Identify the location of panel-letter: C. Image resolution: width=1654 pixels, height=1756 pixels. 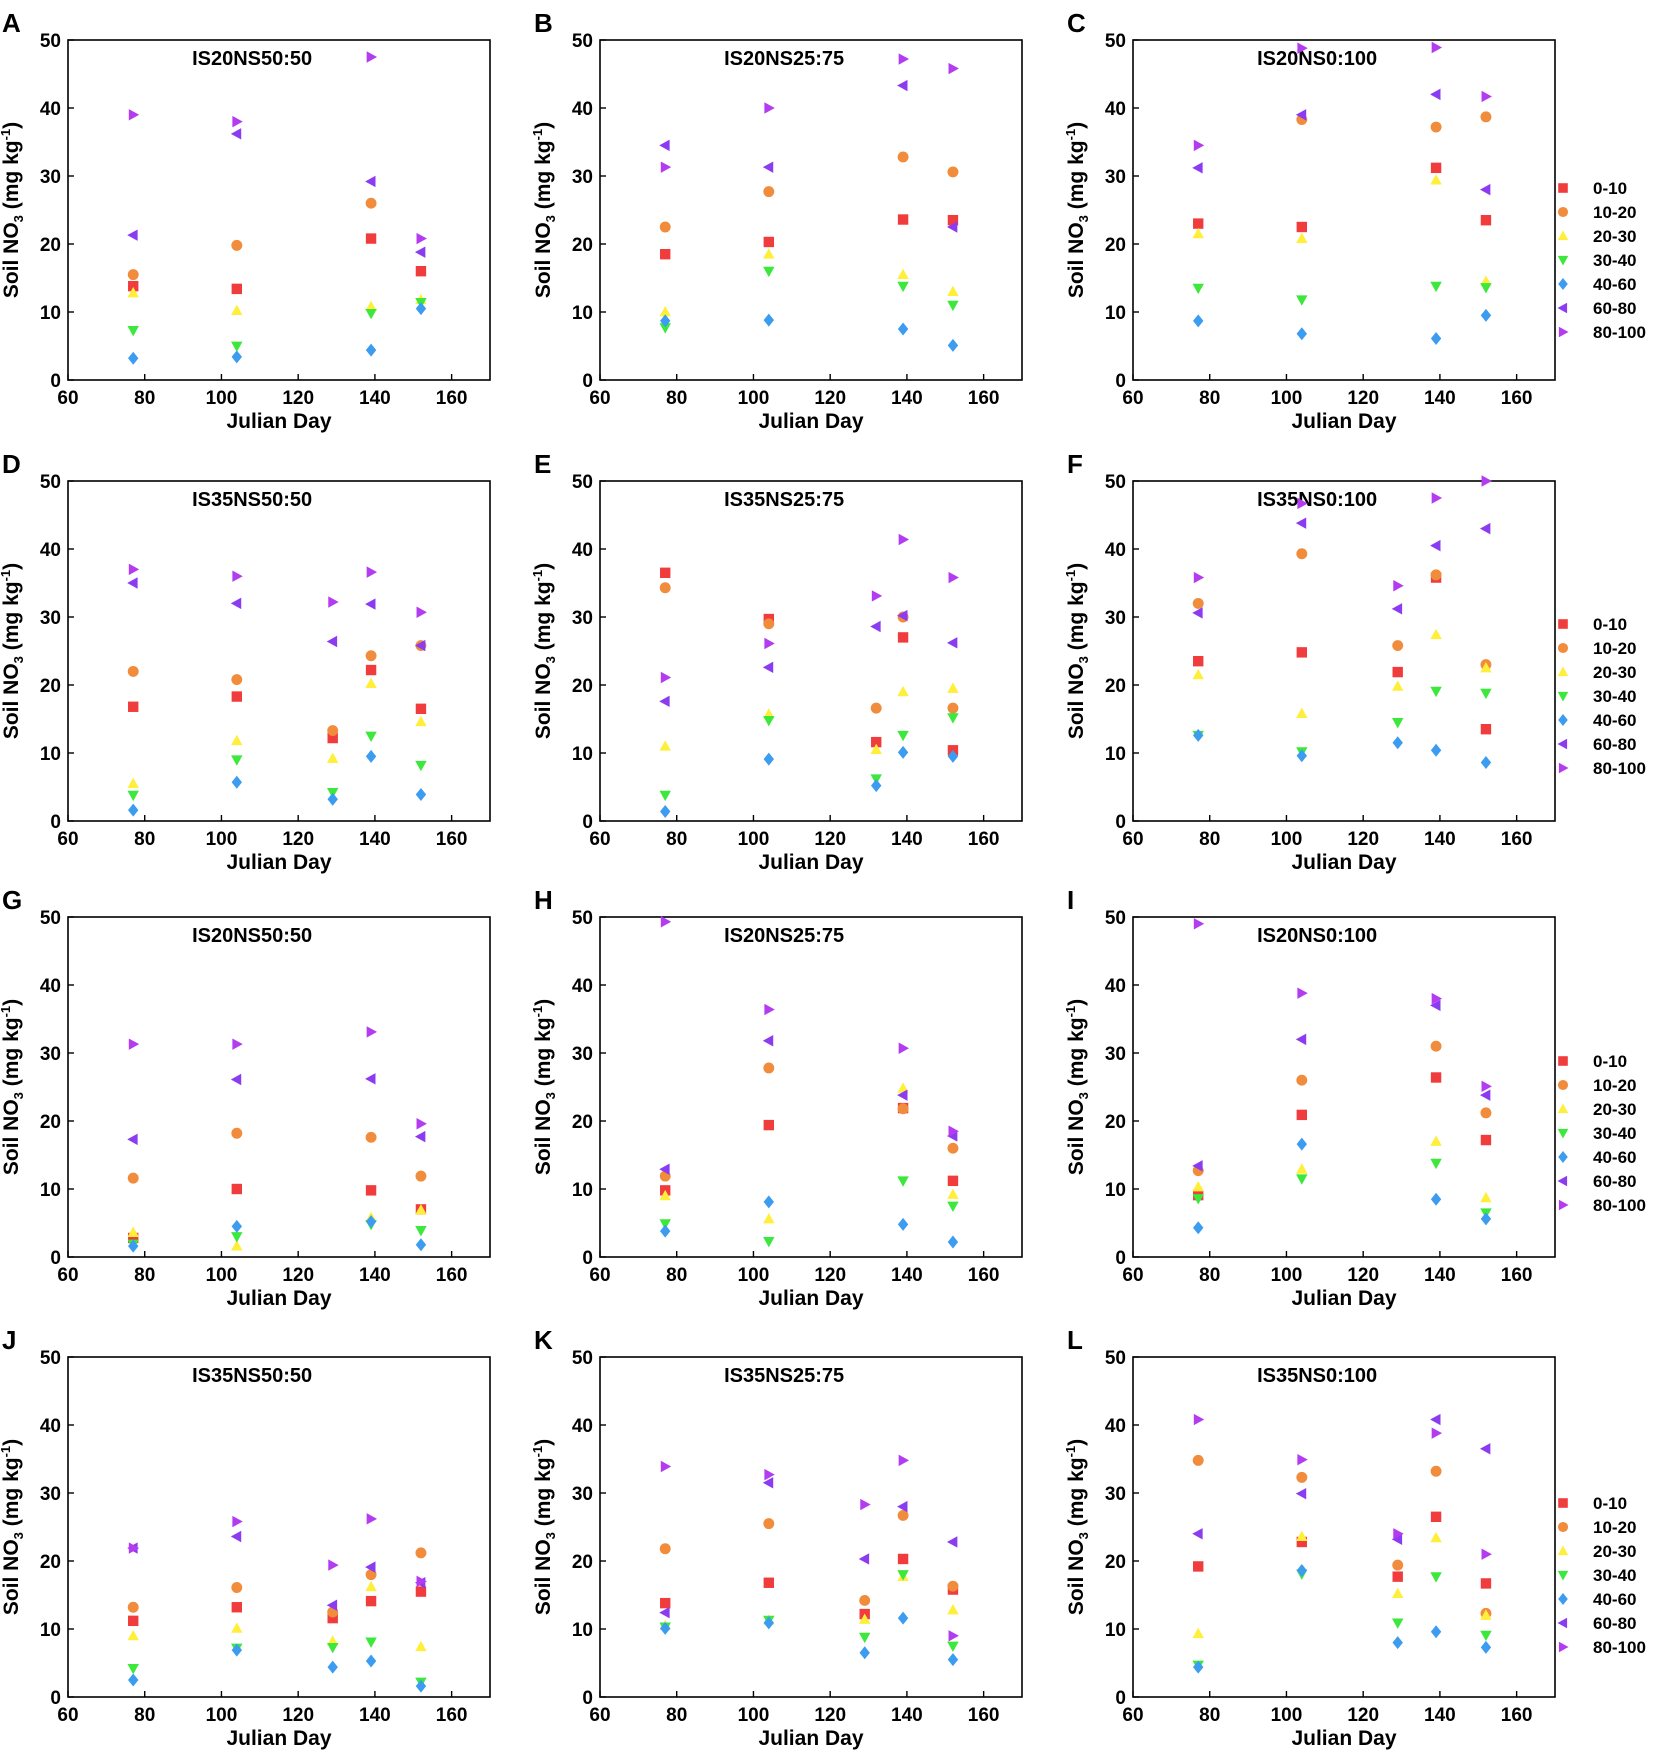
(1076, 23).